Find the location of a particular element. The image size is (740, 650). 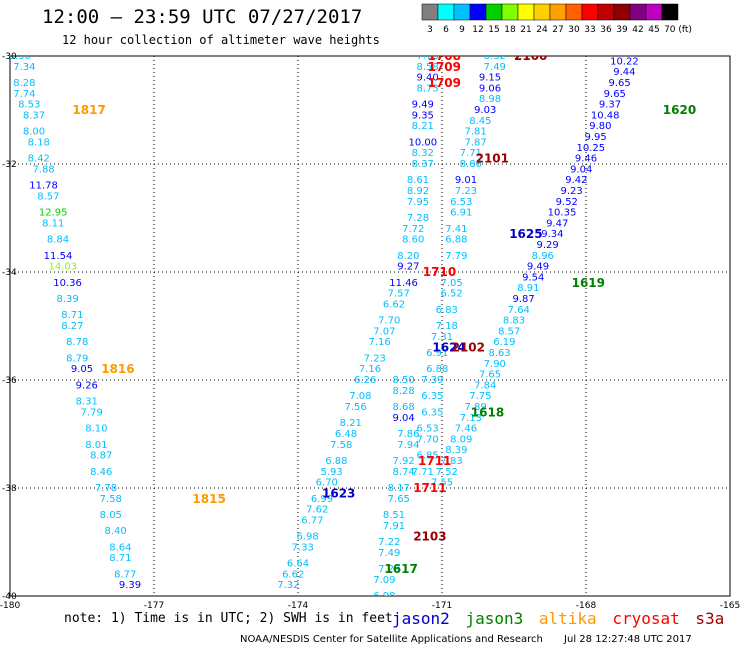

x-tick-label: -171 is located at coordinates (442, 606).